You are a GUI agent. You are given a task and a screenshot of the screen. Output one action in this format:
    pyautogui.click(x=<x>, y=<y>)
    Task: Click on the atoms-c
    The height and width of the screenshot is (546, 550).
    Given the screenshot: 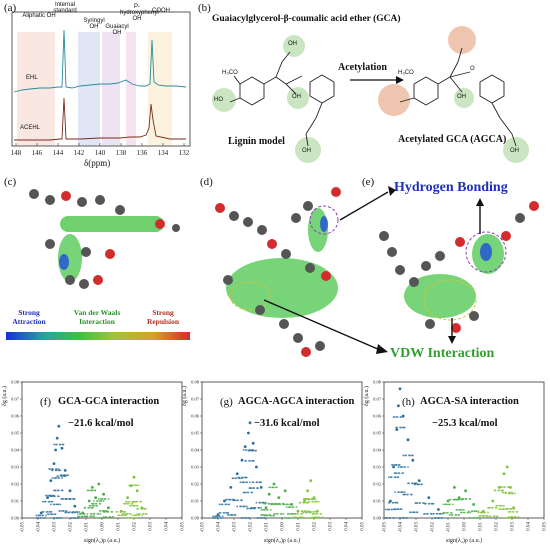 What is the action you would take?
    pyautogui.click(x=104, y=239)
    